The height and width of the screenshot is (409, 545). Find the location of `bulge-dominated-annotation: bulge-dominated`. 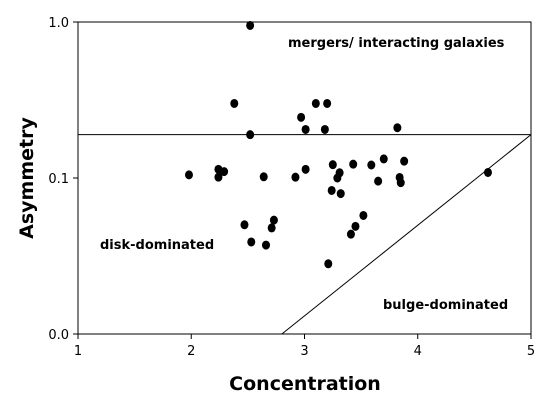

bulge-dominated-annotation: bulge-dominated is located at coordinates (445, 305).